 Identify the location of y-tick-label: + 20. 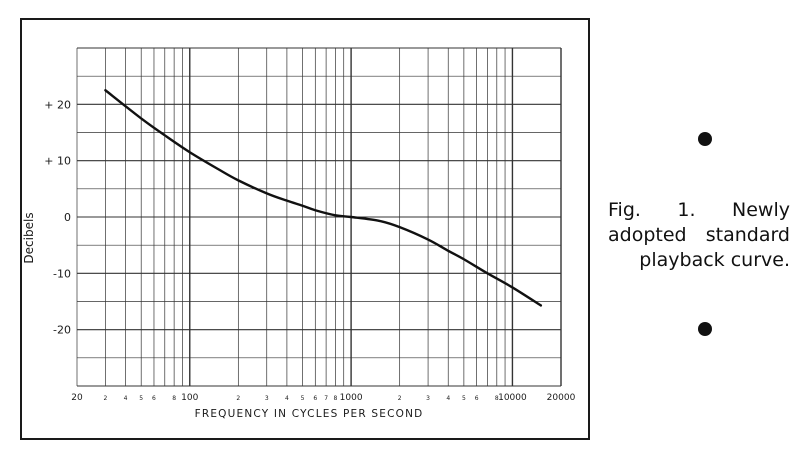
(57, 104).